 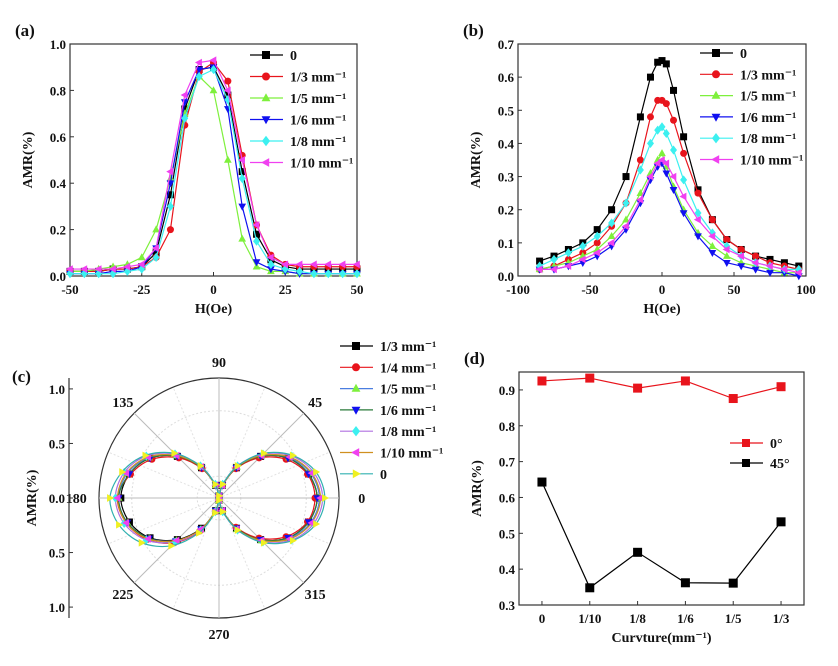 What do you see at coordinates (318, 99) in the screenshot?
I see `legend-label: 1/5 mm⁻¹` at bounding box center [318, 99].